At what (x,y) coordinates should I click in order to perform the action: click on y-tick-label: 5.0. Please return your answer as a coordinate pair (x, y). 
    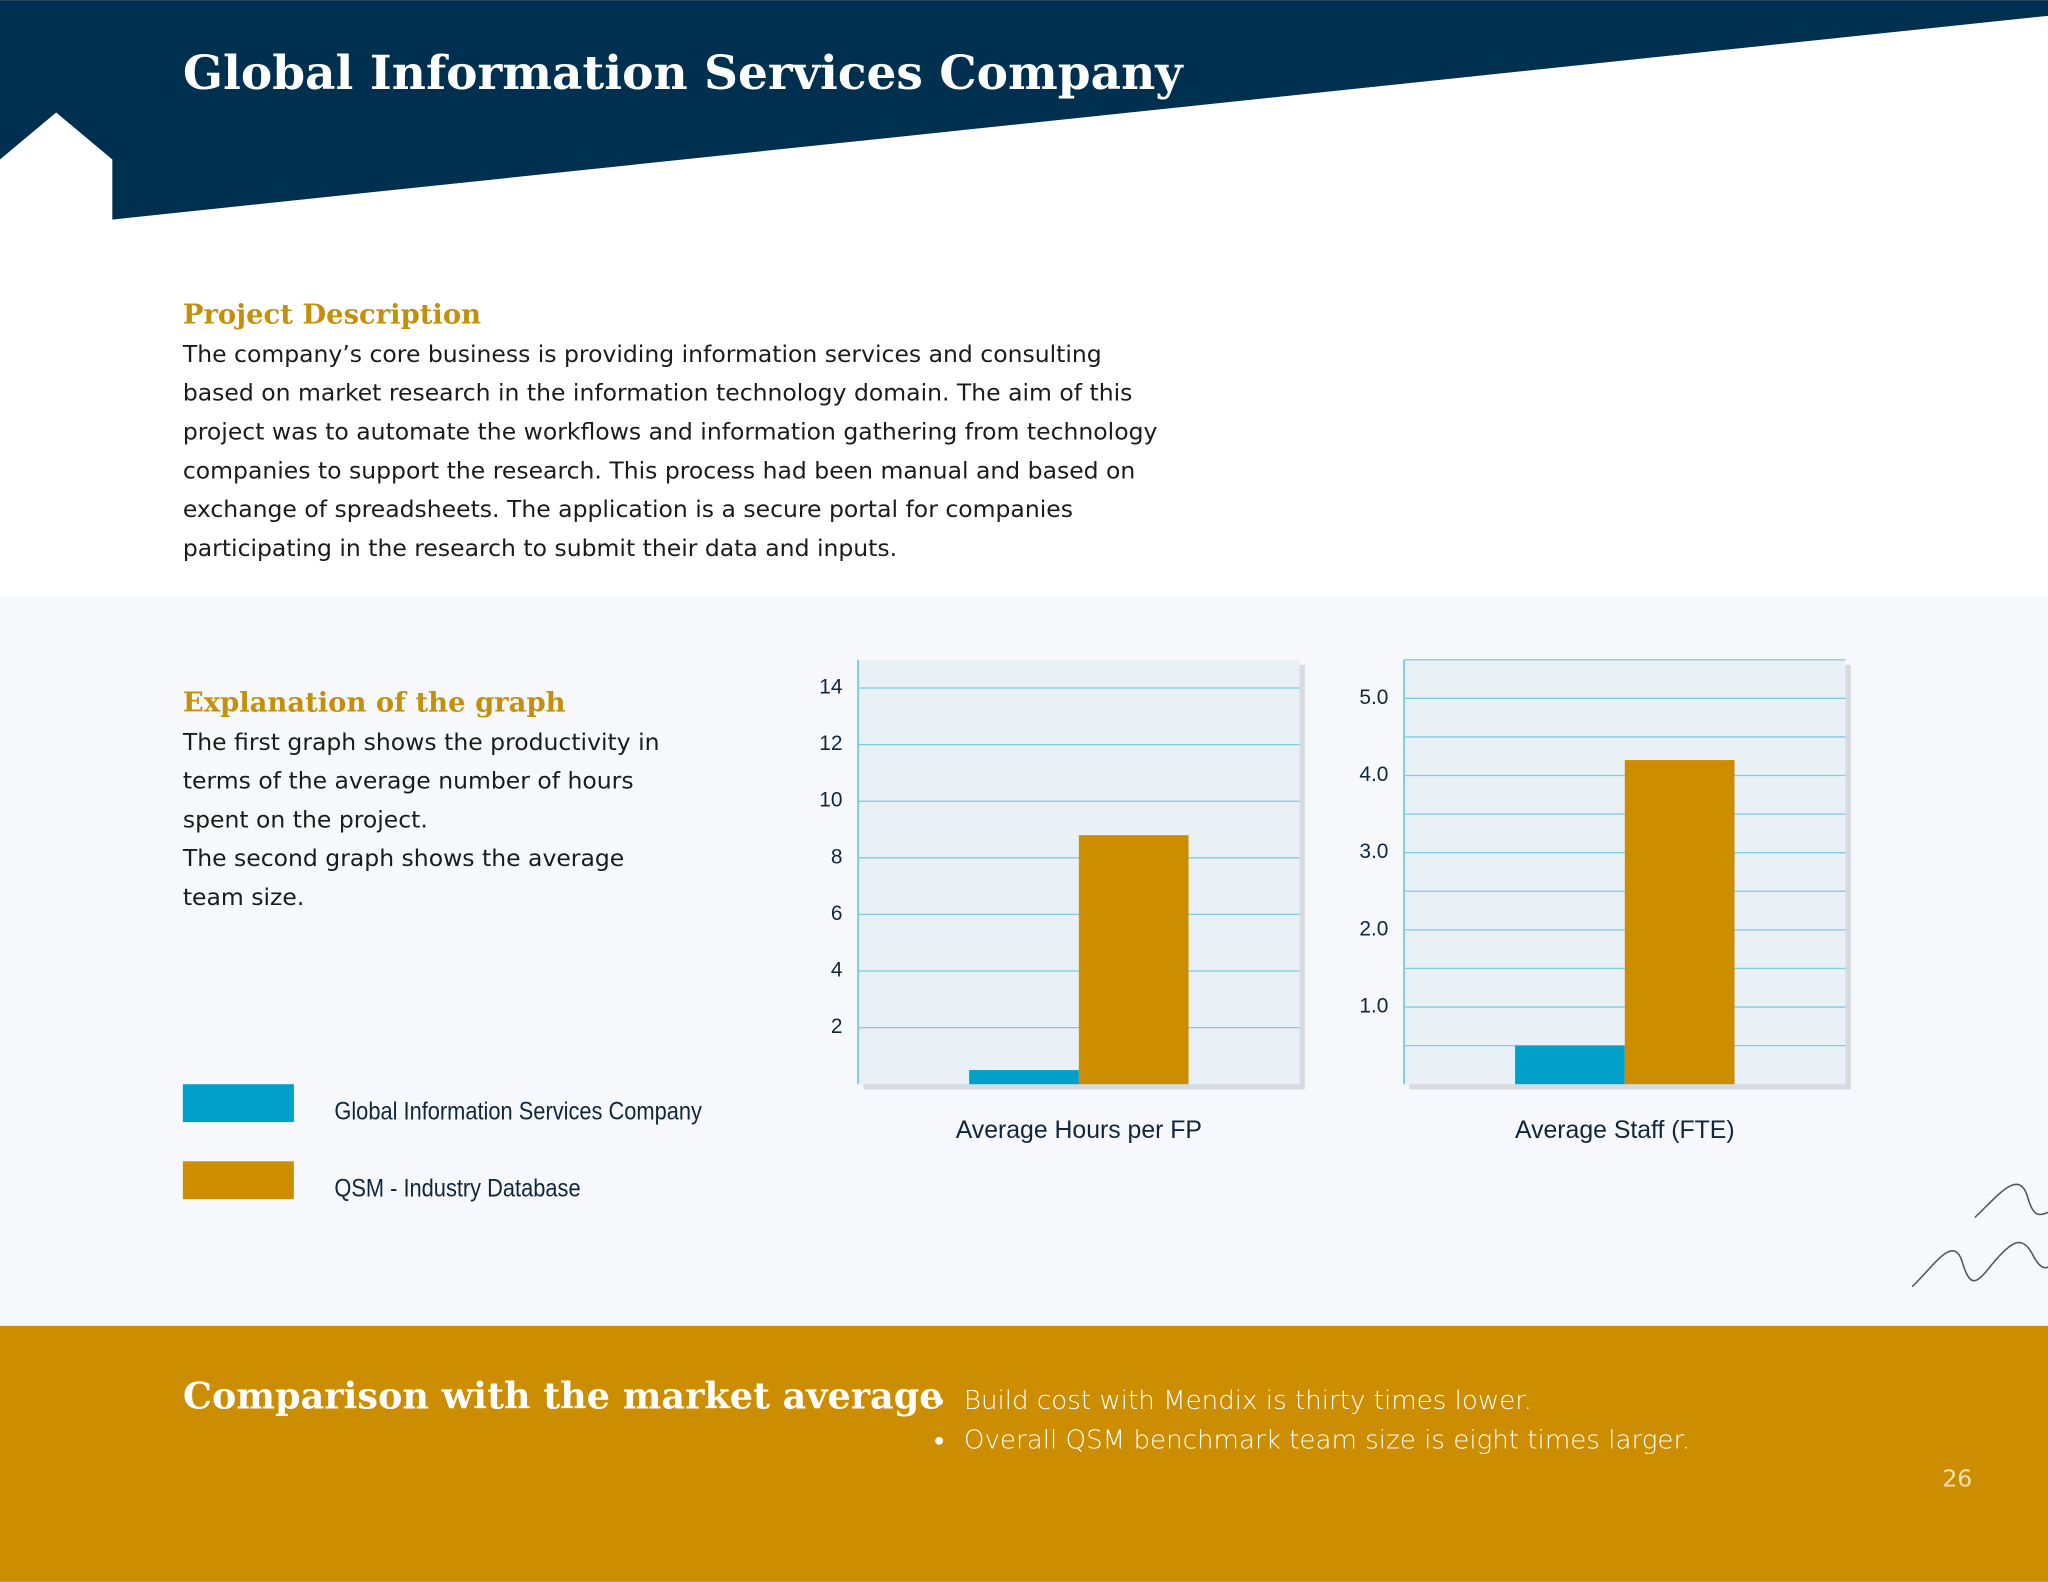
    Looking at the image, I should click on (1373, 697).